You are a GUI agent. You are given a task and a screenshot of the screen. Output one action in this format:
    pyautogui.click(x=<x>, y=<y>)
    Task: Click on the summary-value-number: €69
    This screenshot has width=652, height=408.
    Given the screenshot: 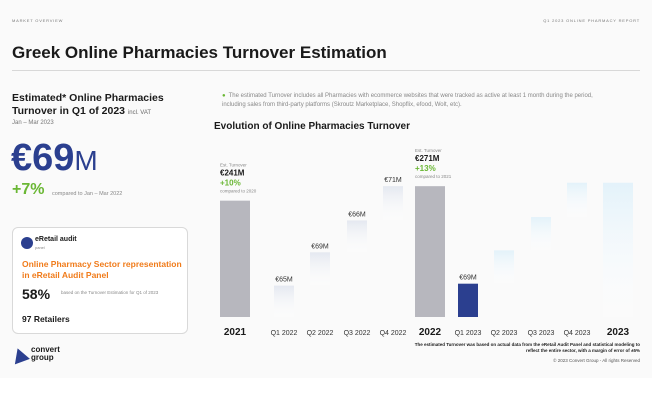 What is the action you would take?
    pyautogui.click(x=43, y=158)
    